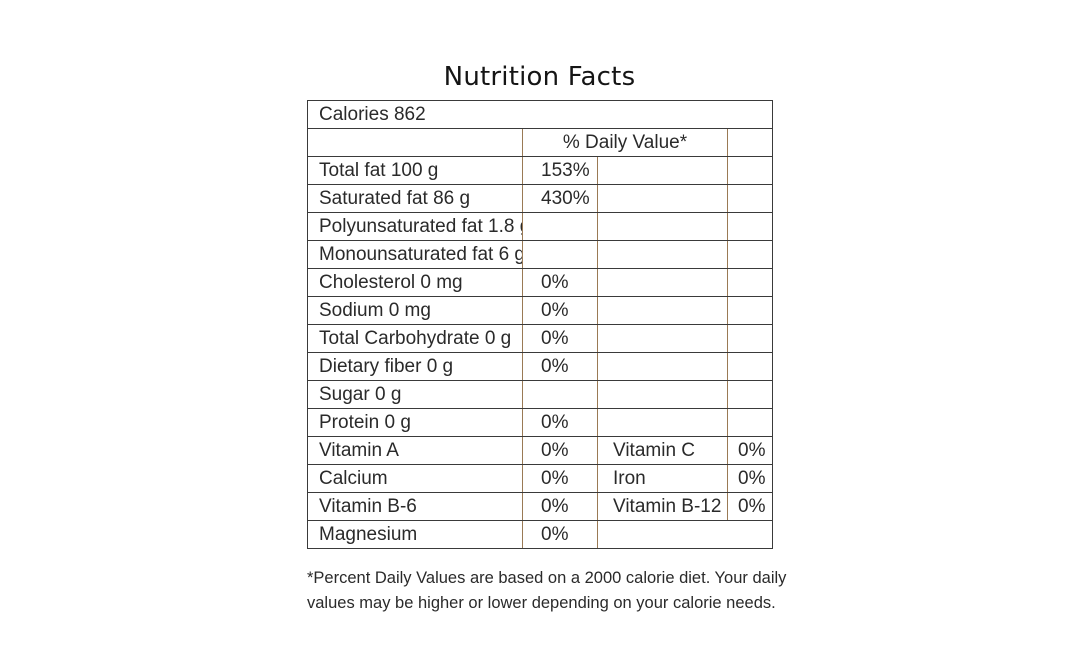 Image resolution: width=1068 pixels, height=671 pixels. What do you see at coordinates (415, 366) in the screenshot?
I see `nutrient-name: Dietary fiber 0 g` at bounding box center [415, 366].